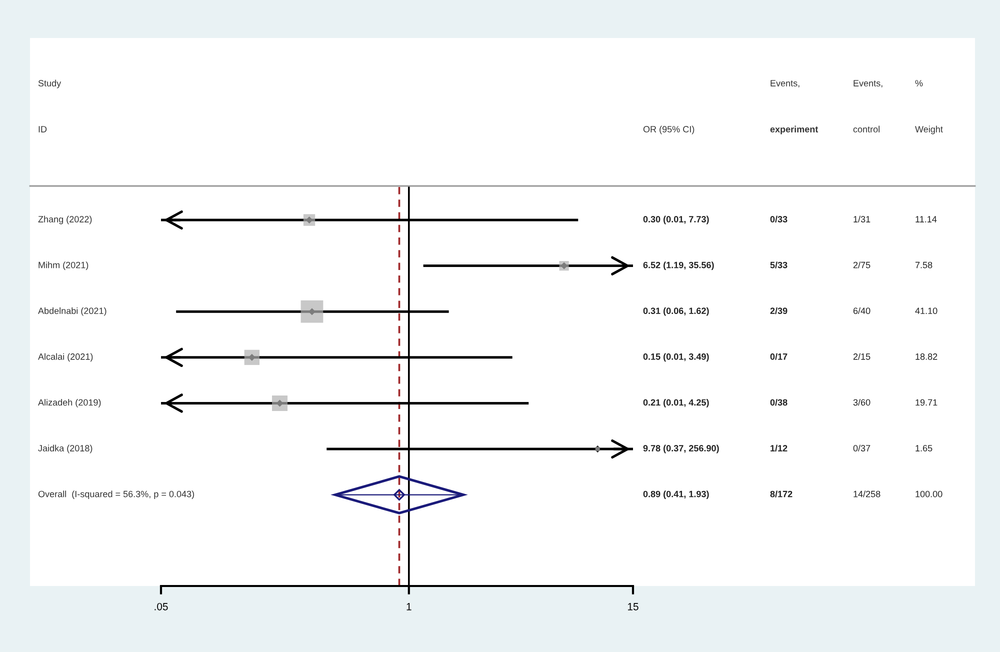 This screenshot has width=1000, height=652. Describe the element at coordinates (409, 606) in the screenshot. I see `x-tick-label: 1` at that location.